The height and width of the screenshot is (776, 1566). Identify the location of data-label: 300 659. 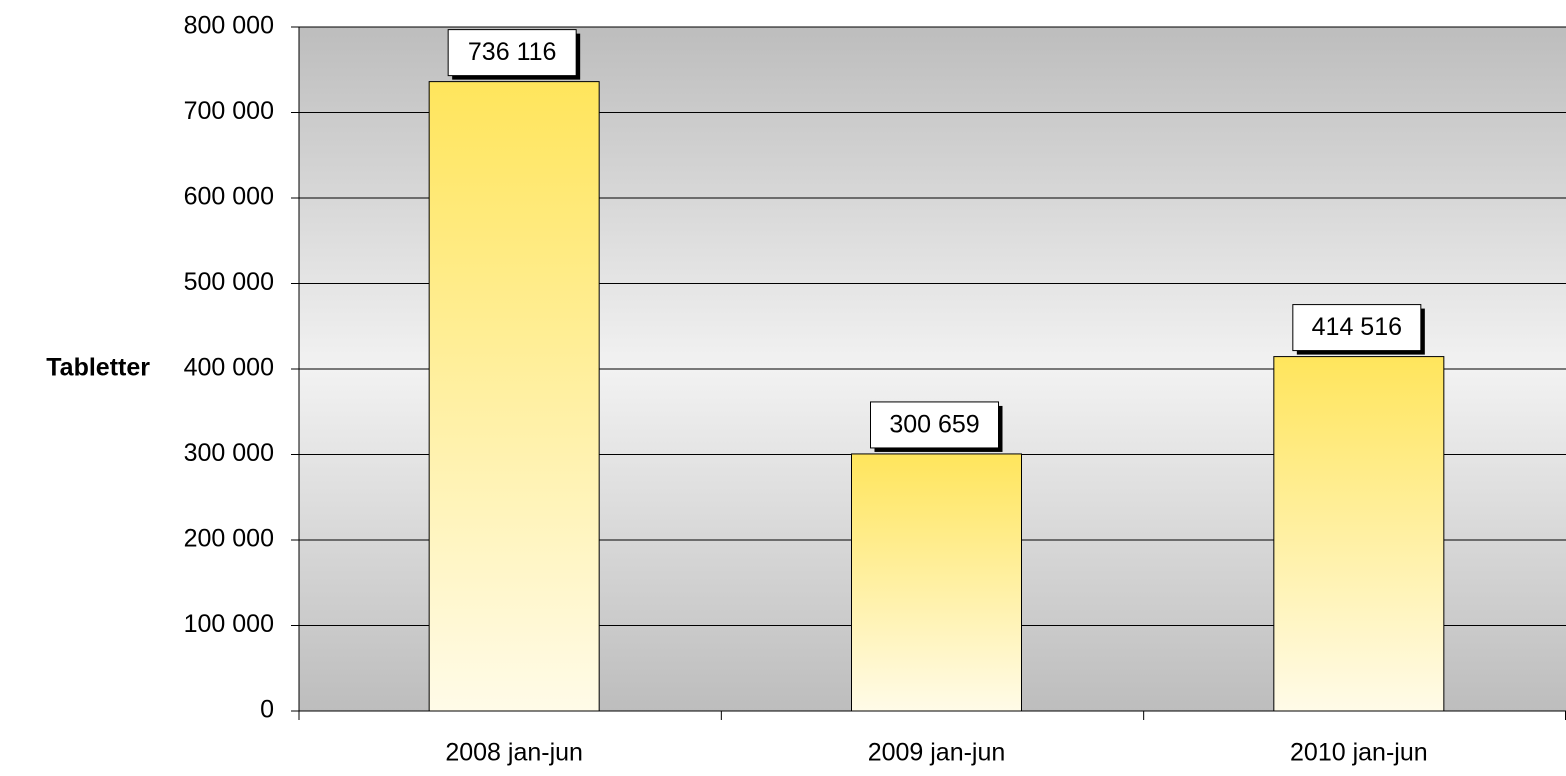
(934, 425).